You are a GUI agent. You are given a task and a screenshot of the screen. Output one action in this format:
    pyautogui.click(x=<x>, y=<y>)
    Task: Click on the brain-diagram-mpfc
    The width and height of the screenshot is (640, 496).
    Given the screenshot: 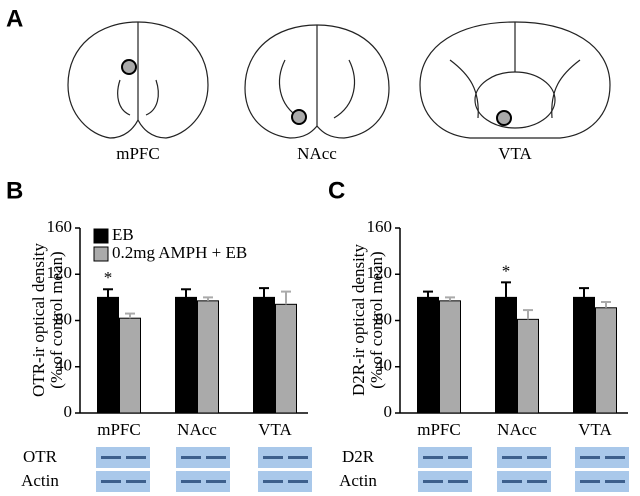 What is the action you would take?
    pyautogui.click(x=138, y=80)
    